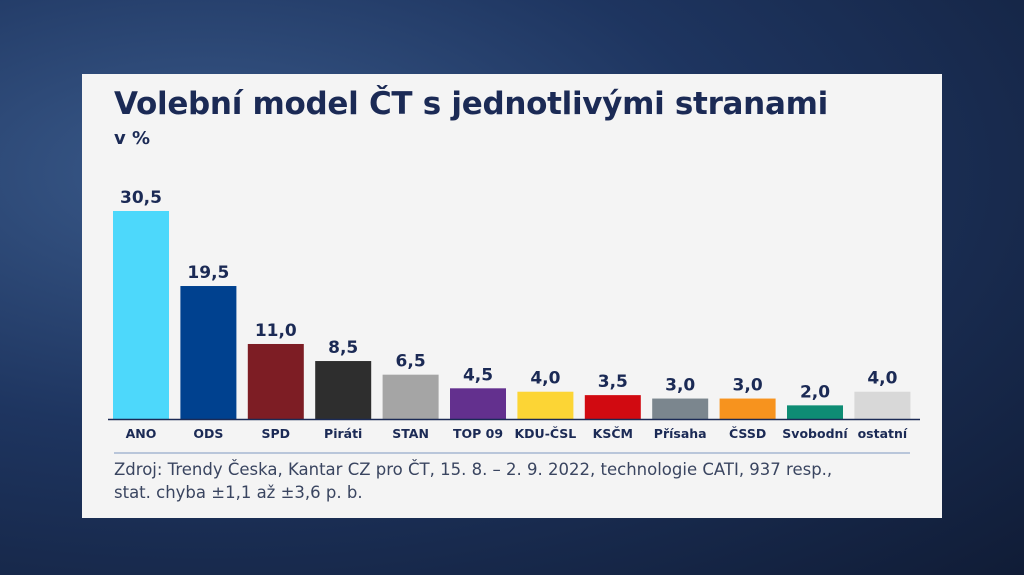  Describe the element at coordinates (411, 362) in the screenshot. I see `value-label-4: 6,5` at that location.